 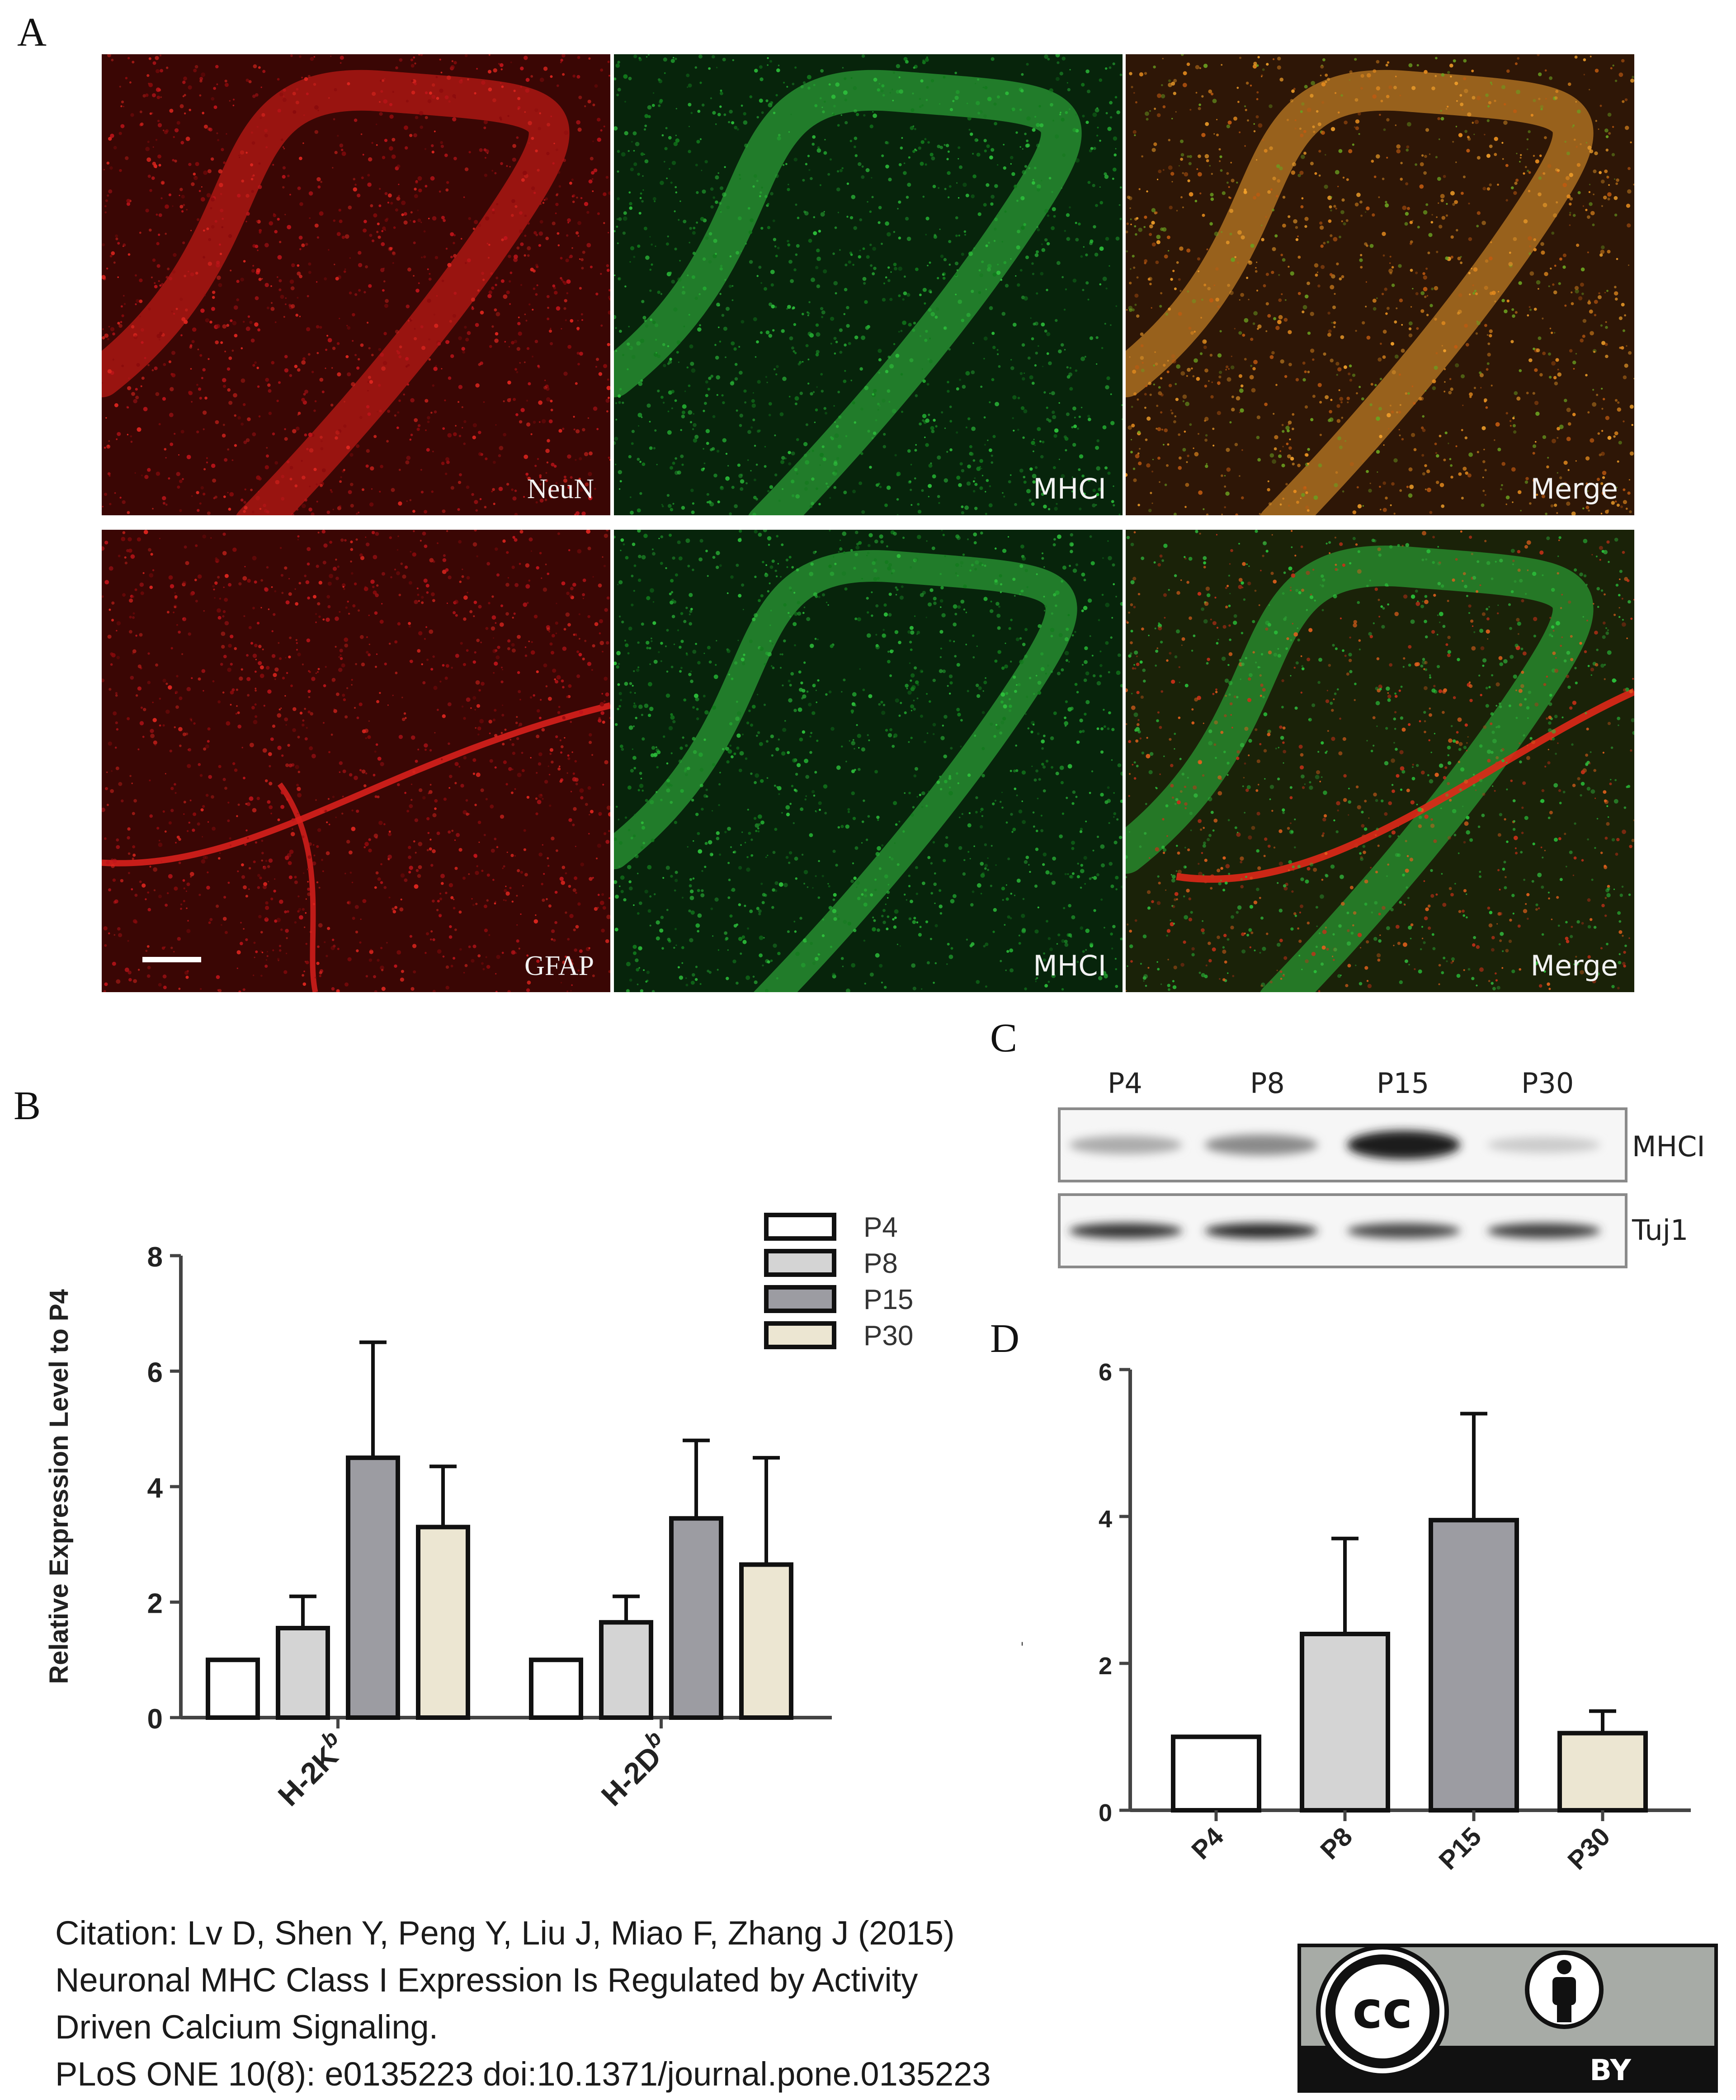 What do you see at coordinates (1404, 1144) in the screenshot?
I see `band-mhci-p15` at bounding box center [1404, 1144].